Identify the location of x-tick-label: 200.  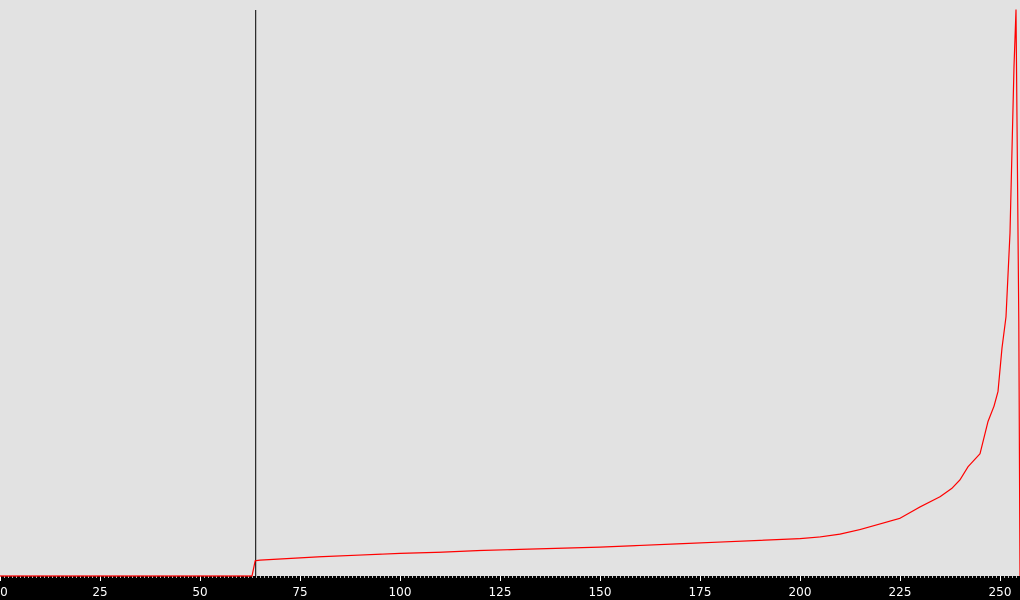
(800, 592).